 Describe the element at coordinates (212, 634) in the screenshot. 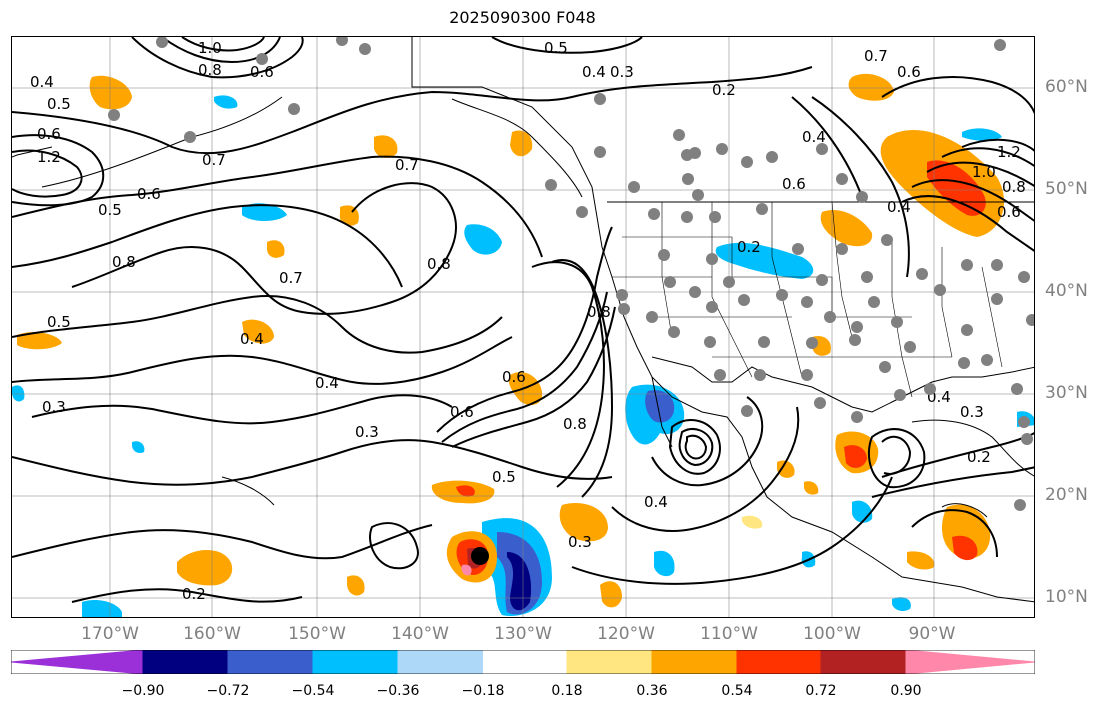

I see `lon-label: 160°W` at that location.